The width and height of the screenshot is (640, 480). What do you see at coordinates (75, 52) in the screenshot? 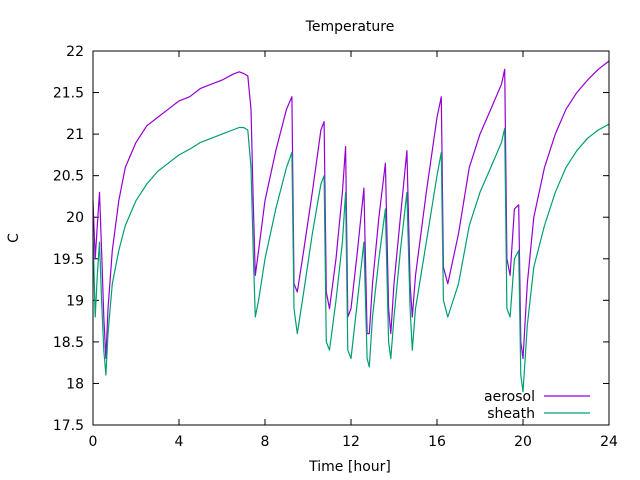
I see `y-tick-label: 22` at bounding box center [75, 52].